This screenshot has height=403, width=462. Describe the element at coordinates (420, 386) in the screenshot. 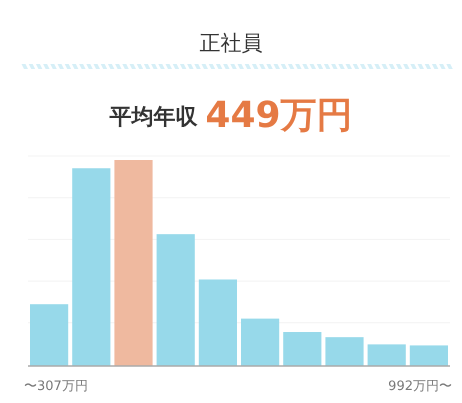

I see `x-tick-label: 992万円〜` at that location.